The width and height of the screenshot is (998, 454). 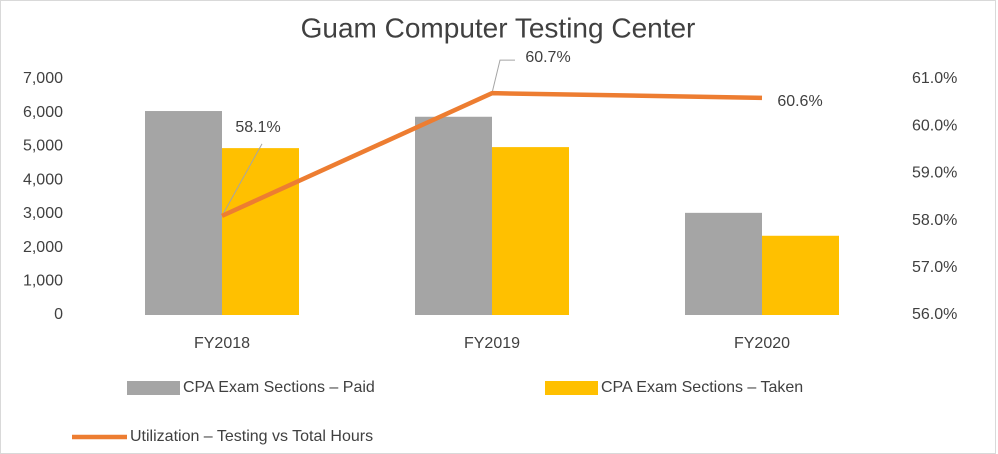 What do you see at coordinates (43, 281) in the screenshot?
I see `y-tick-label: 1,000` at bounding box center [43, 281].